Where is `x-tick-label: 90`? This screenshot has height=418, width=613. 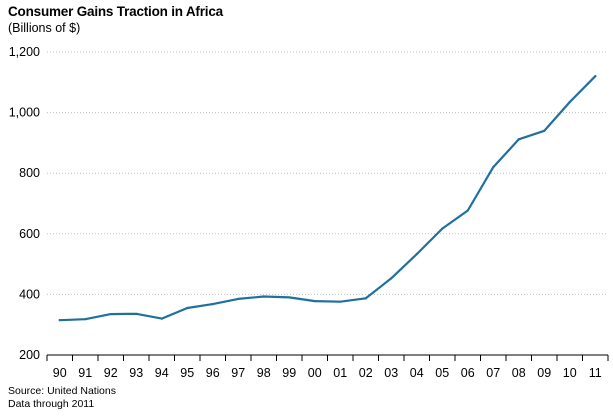
x-tick-label: 90 is located at coordinates (60, 373).